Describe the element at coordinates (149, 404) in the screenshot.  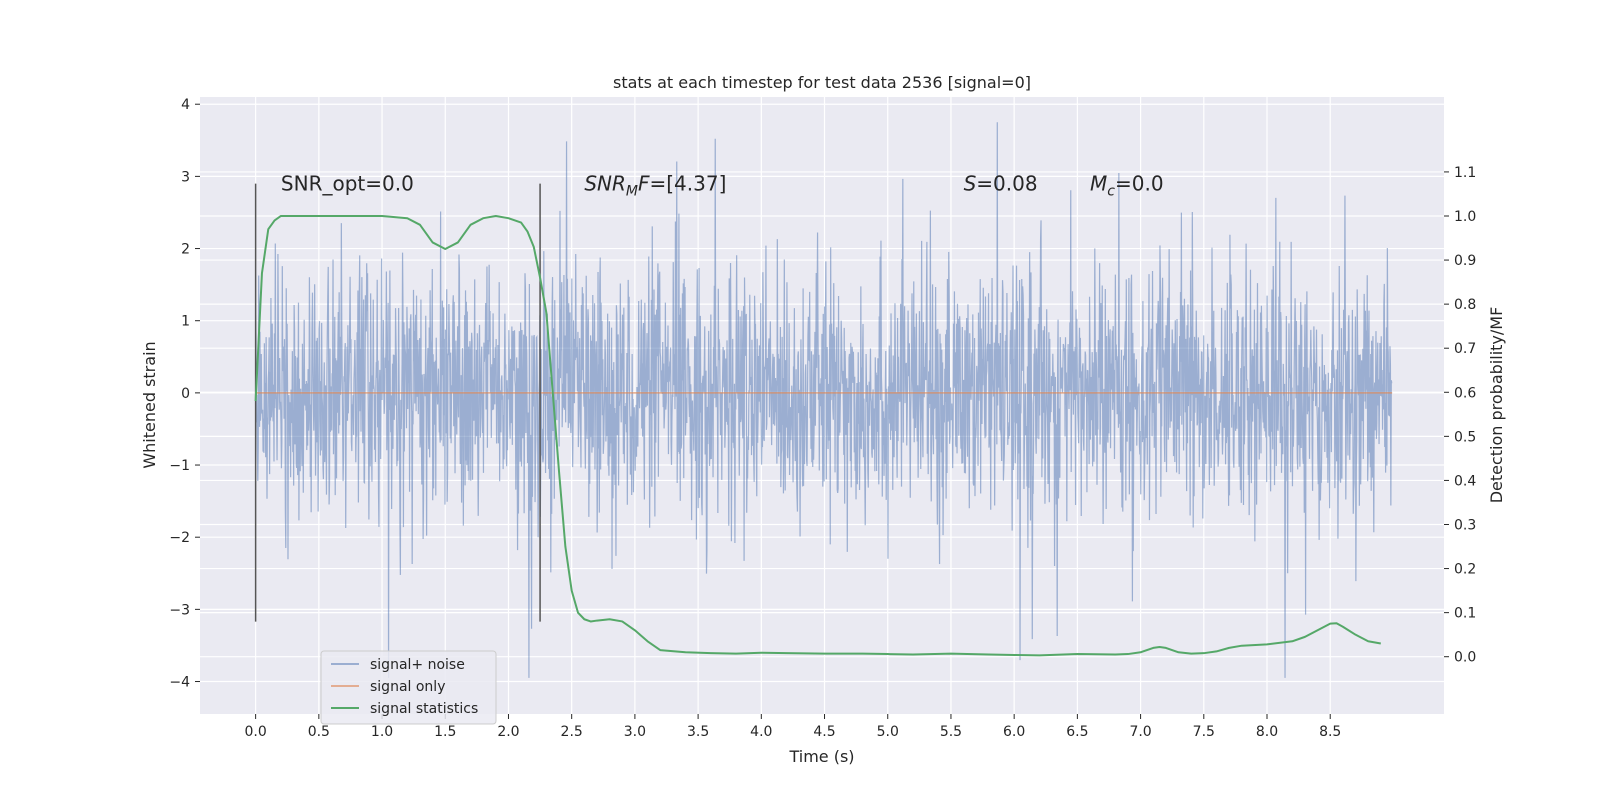
I see `y-axis-label: Whitened strain` at that location.